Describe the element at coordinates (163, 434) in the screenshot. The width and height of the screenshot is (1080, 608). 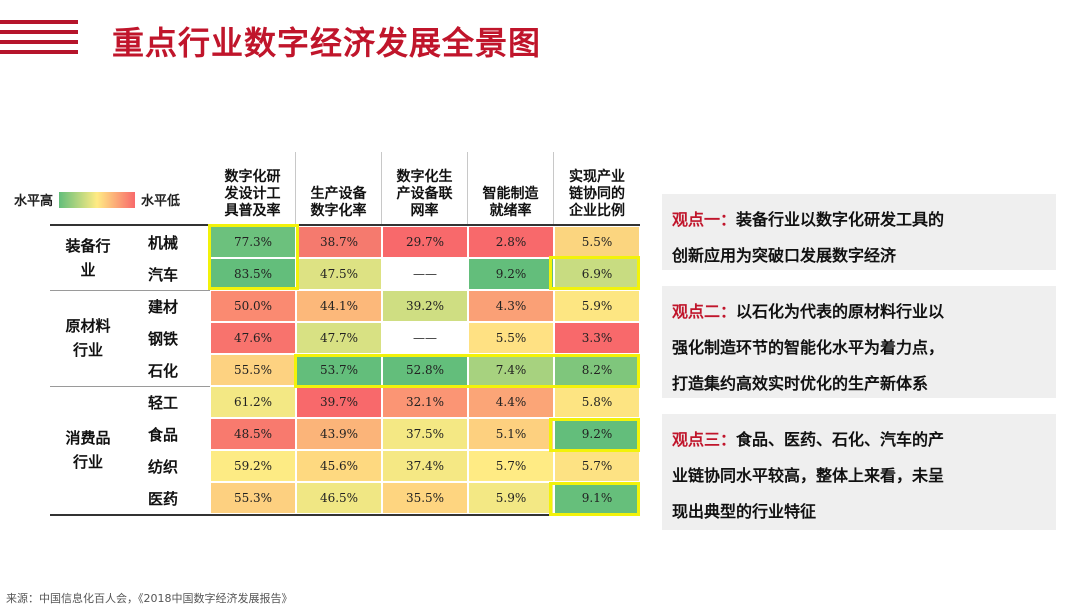
I see `row-label: 食品` at that location.